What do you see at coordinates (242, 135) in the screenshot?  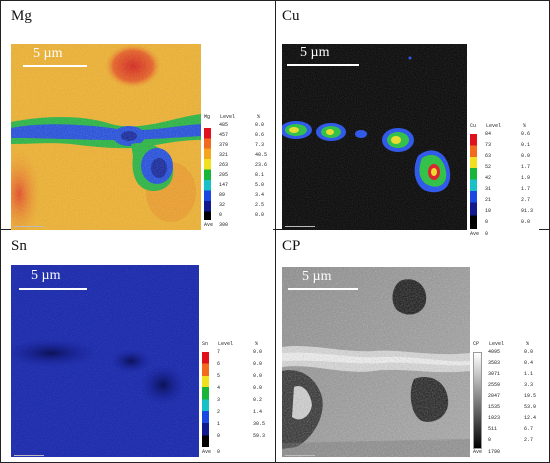 I see `mg-legend-row: 457 0.6` at bounding box center [242, 135].